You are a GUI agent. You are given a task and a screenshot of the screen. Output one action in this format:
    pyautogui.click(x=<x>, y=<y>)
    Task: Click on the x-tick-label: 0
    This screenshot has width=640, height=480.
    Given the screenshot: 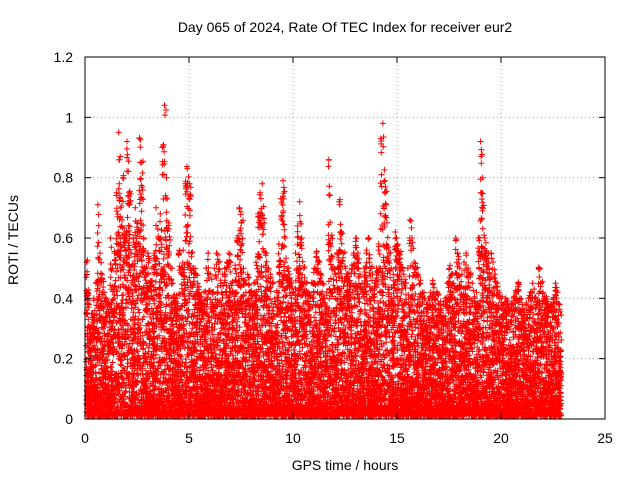 What is the action you would take?
    pyautogui.click(x=85, y=438)
    